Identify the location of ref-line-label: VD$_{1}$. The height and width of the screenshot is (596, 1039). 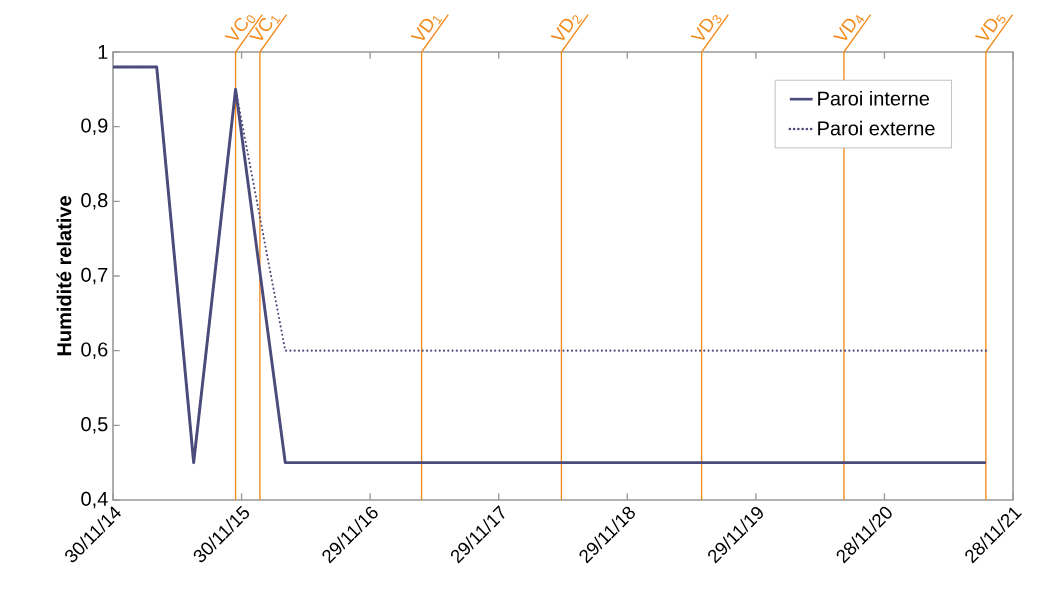
(426, 28).